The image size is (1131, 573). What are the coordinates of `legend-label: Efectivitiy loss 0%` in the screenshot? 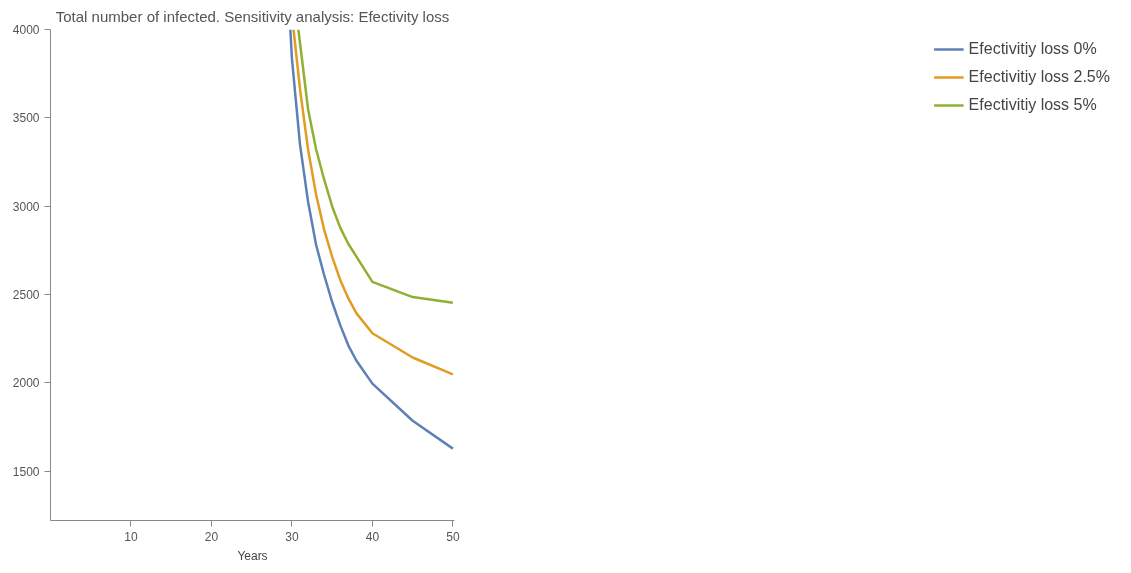 It's located at (1032, 49).